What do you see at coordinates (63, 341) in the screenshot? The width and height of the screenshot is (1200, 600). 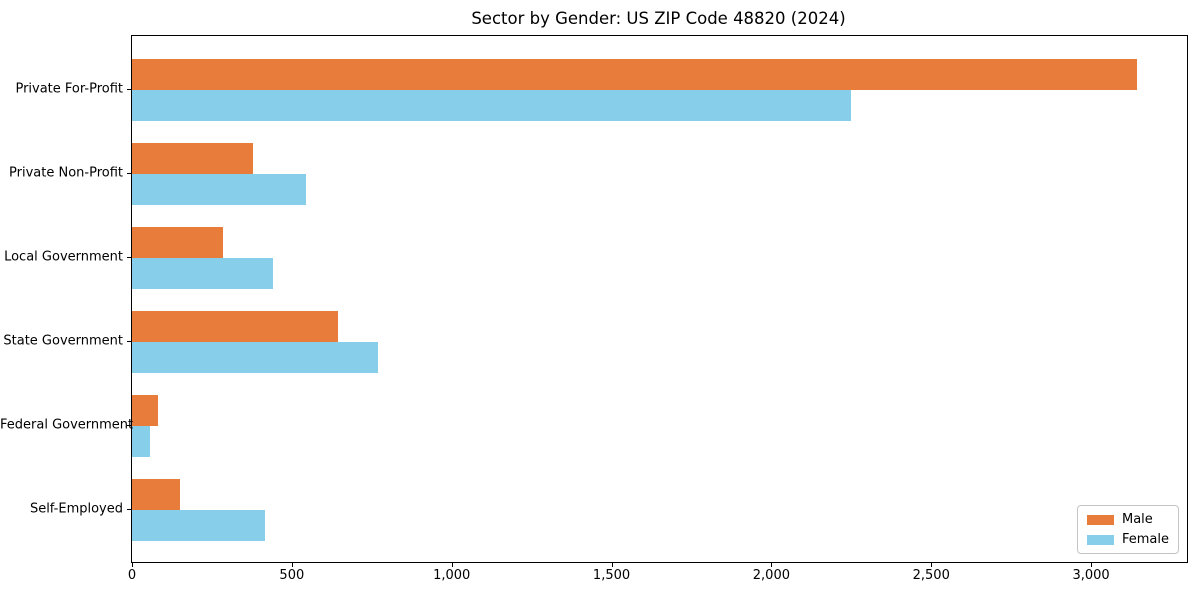 I see `category-label: State Government` at bounding box center [63, 341].